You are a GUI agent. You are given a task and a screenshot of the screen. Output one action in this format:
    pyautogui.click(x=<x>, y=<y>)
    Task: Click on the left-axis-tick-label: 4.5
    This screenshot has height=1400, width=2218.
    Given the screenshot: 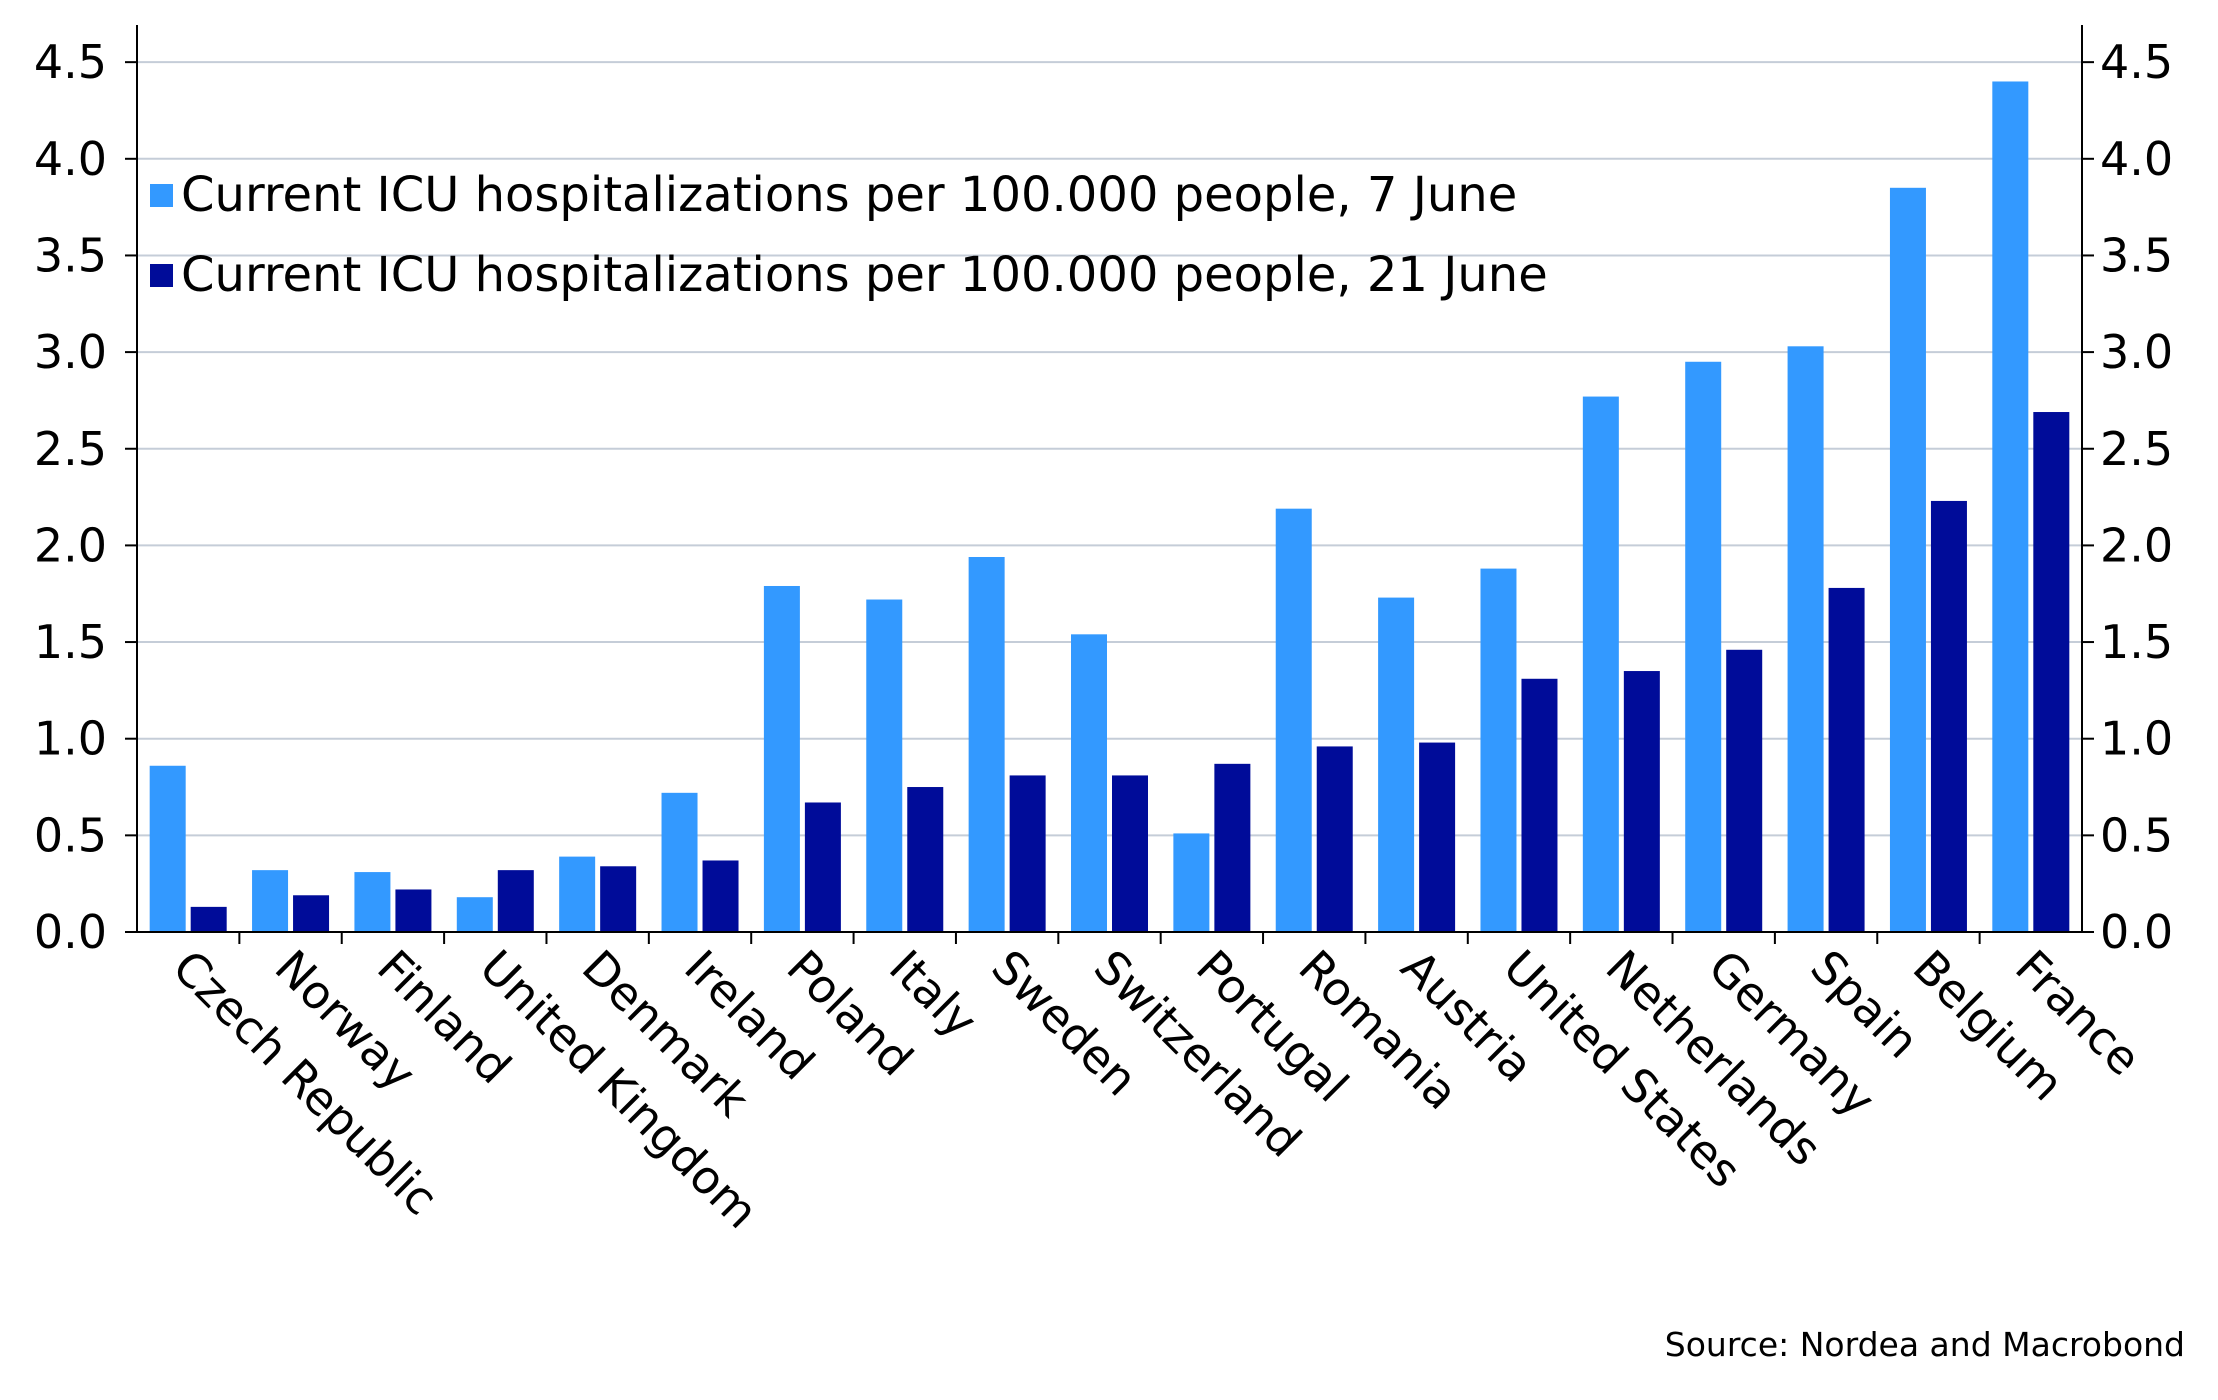 What is the action you would take?
    pyautogui.click(x=70, y=62)
    